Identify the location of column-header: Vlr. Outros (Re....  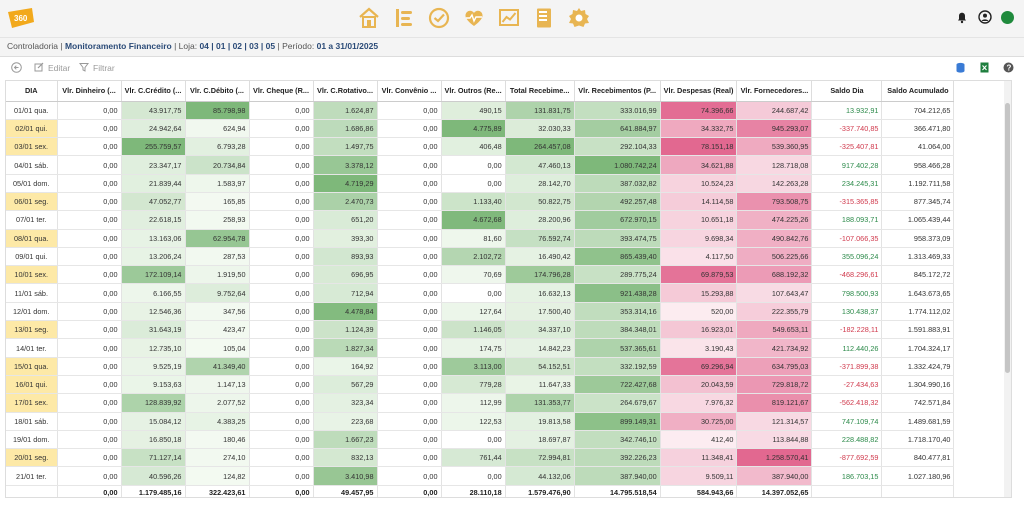
(473, 91).